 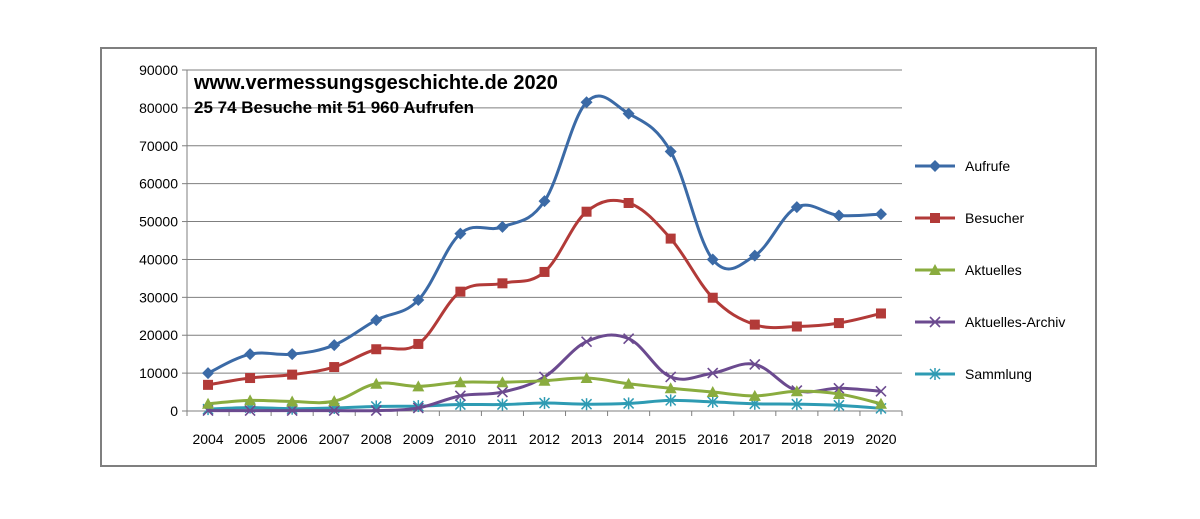 What do you see at coordinates (586, 342) in the screenshot?
I see `data-point-aktuelles-archiv-2013` at bounding box center [586, 342].